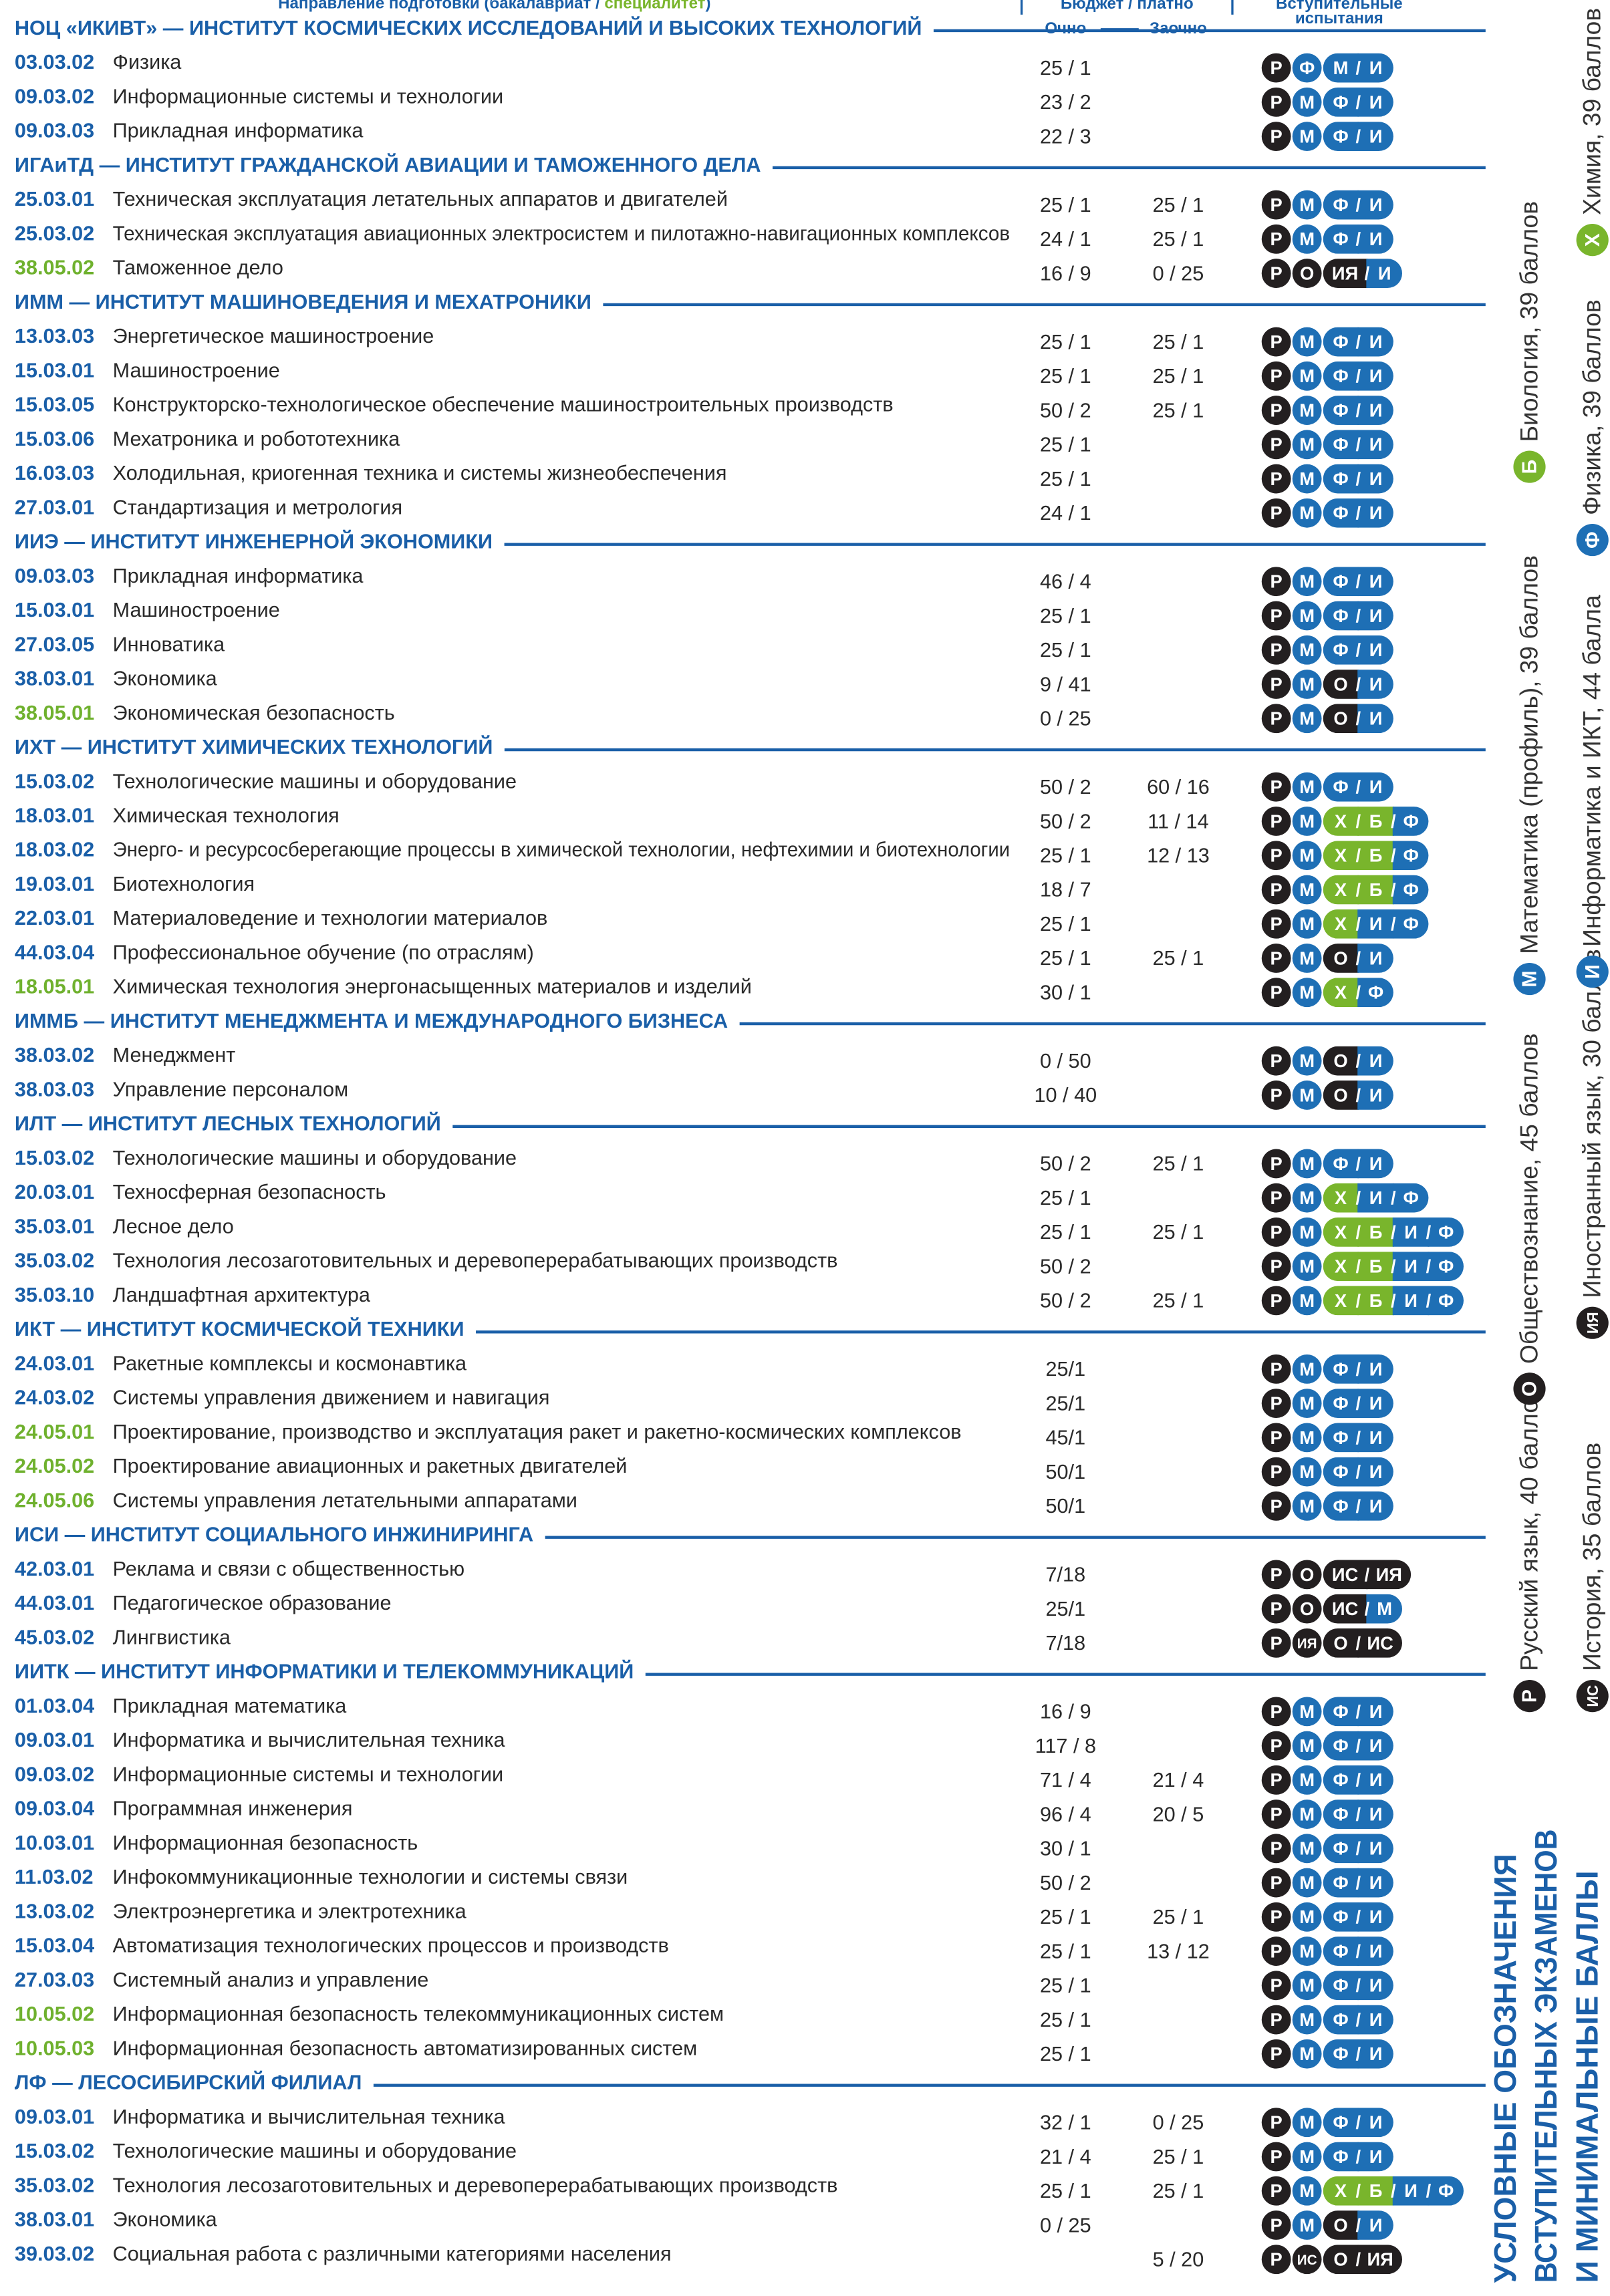 The width and height of the screenshot is (1610, 2296). What do you see at coordinates (54, 1911) in the screenshot?
I see `program-code: 13.03.02` at bounding box center [54, 1911].